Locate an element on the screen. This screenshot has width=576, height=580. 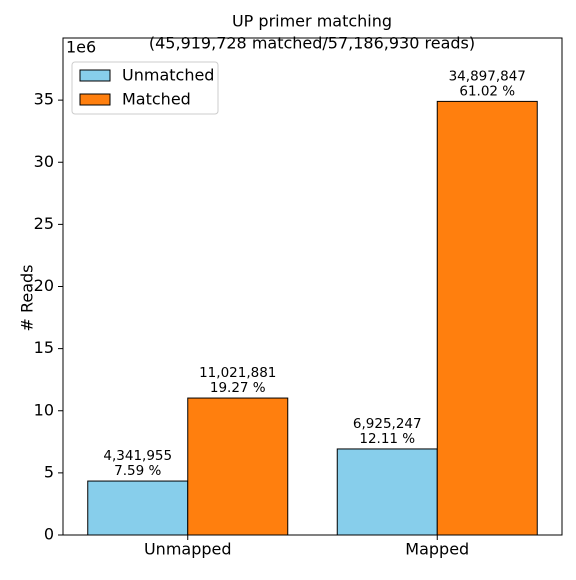
y-tick-label: 30 is located at coordinates (44, 161).